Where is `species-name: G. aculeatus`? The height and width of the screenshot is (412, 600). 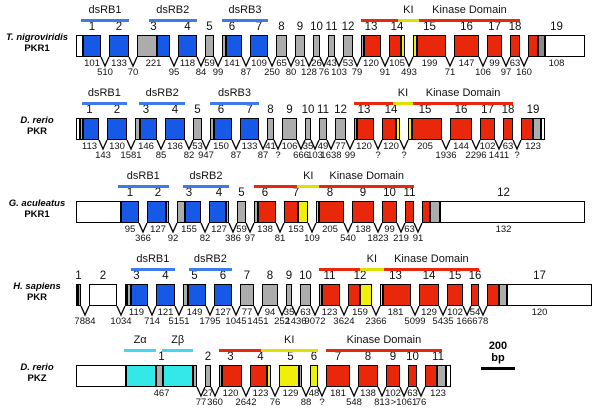 species-name: G. aculeatus is located at coordinates (37, 203).